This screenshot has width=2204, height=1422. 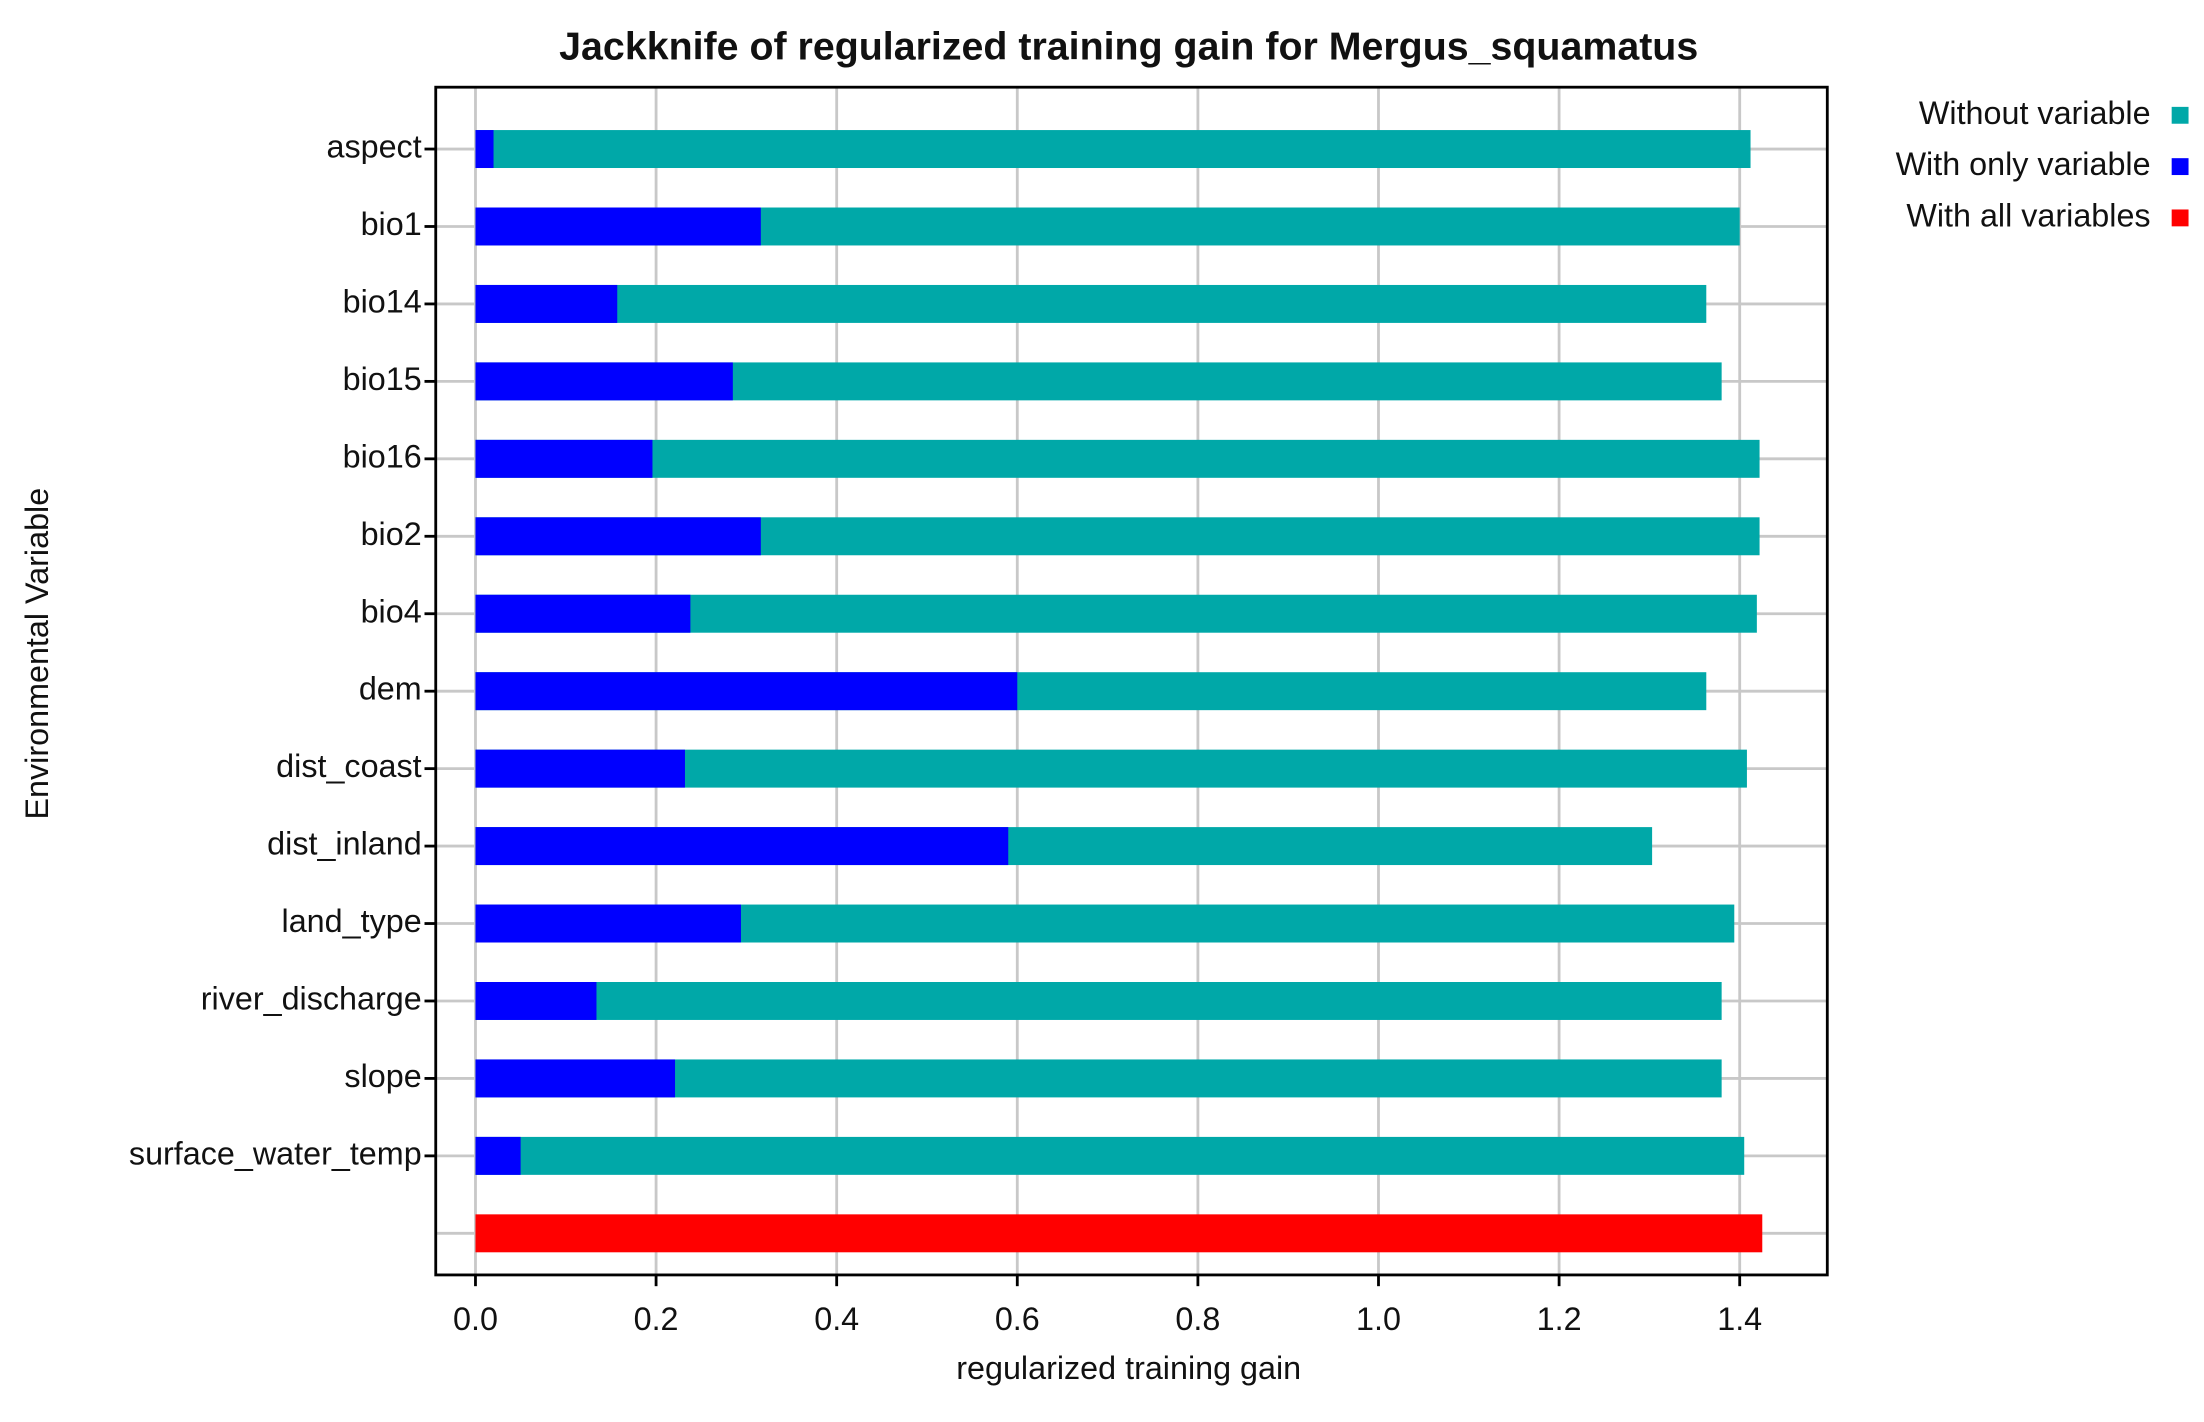 I want to click on y-tick-label: dem, so click(x=390, y=689).